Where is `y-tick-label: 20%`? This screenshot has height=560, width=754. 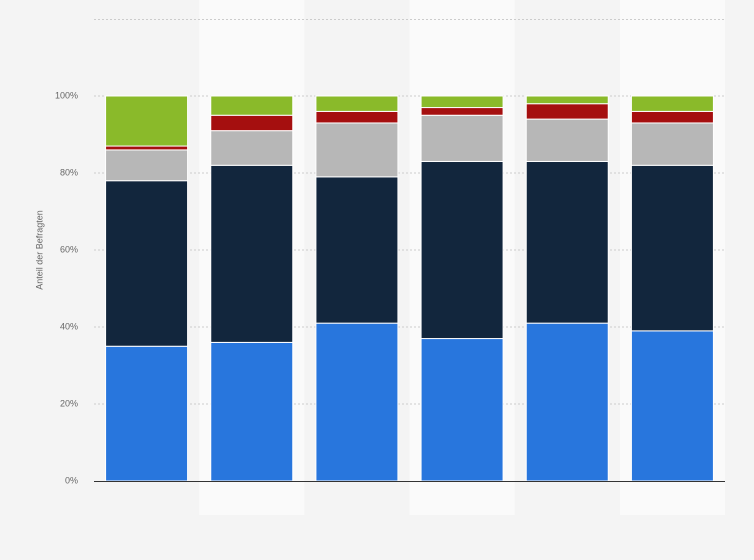
y-tick-label: 20% is located at coordinates (69, 403).